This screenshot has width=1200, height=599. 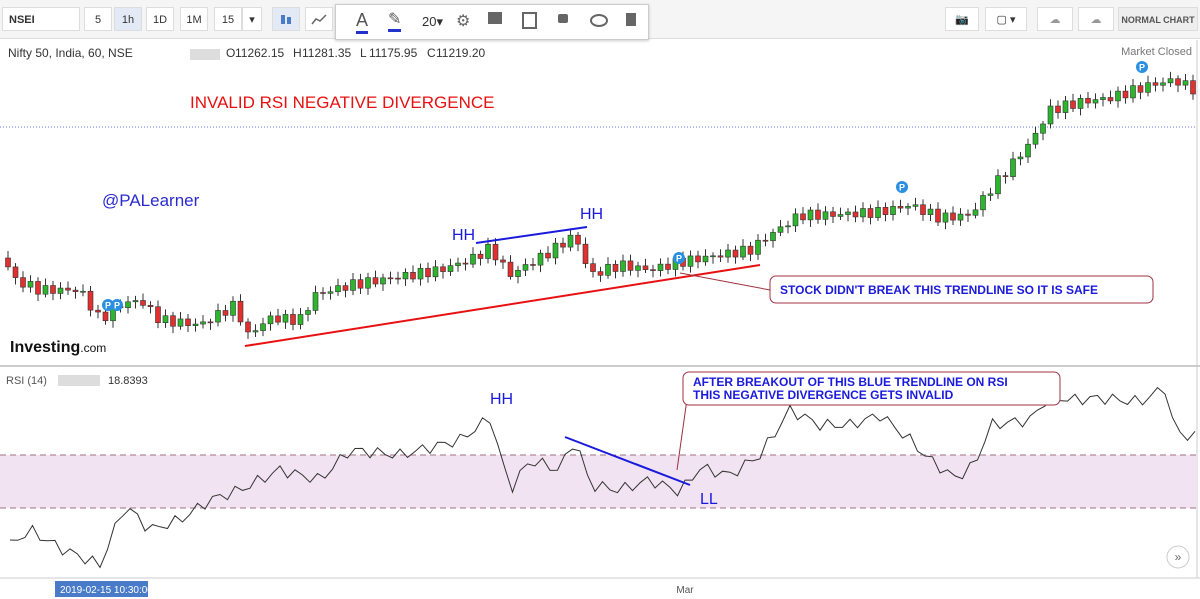 What do you see at coordinates (319, 19) in the screenshot?
I see `line-type` at bounding box center [319, 19].